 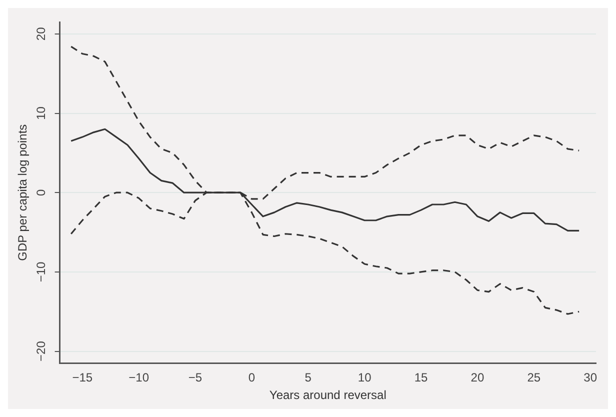 What do you see at coordinates (41, 113) in the screenshot?
I see `y-tick-label: 10` at bounding box center [41, 113].